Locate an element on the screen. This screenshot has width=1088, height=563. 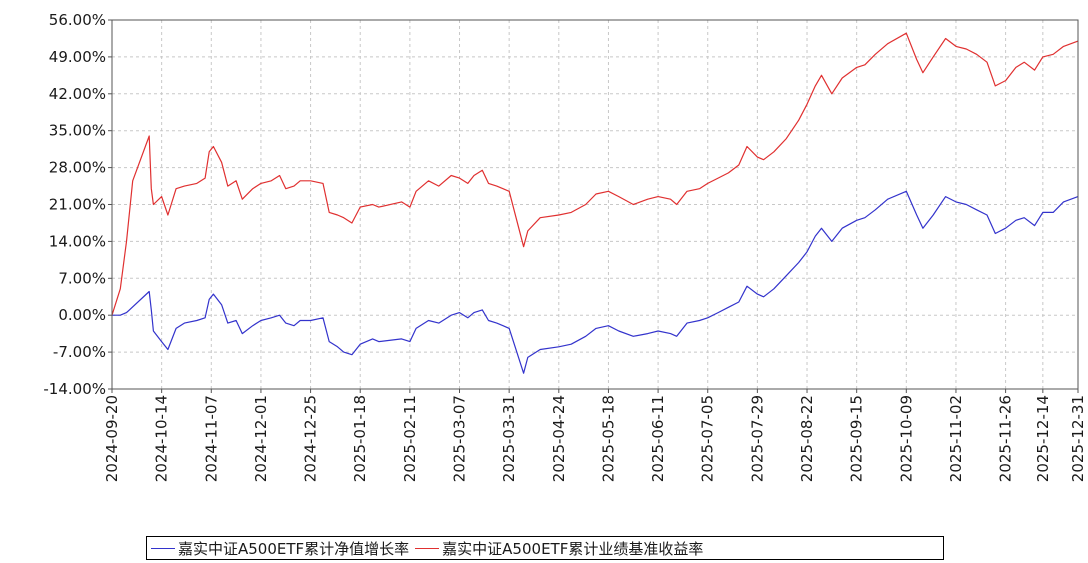
x-tick-label: 2024-11-07 is located at coordinates (211, 438).